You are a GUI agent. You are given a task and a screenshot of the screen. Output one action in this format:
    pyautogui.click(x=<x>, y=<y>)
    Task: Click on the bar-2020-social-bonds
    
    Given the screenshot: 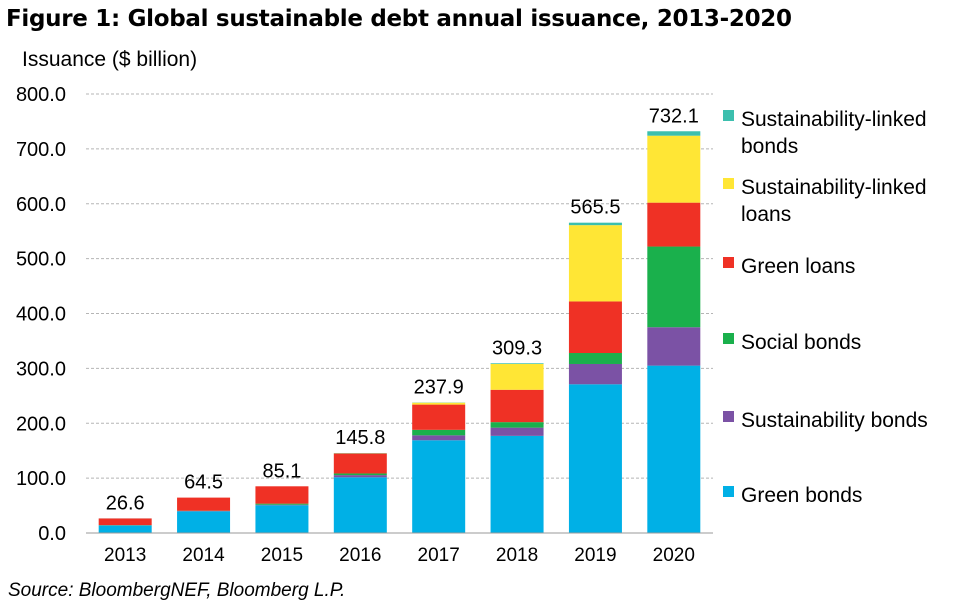 What is the action you would take?
    pyautogui.click(x=674, y=287)
    